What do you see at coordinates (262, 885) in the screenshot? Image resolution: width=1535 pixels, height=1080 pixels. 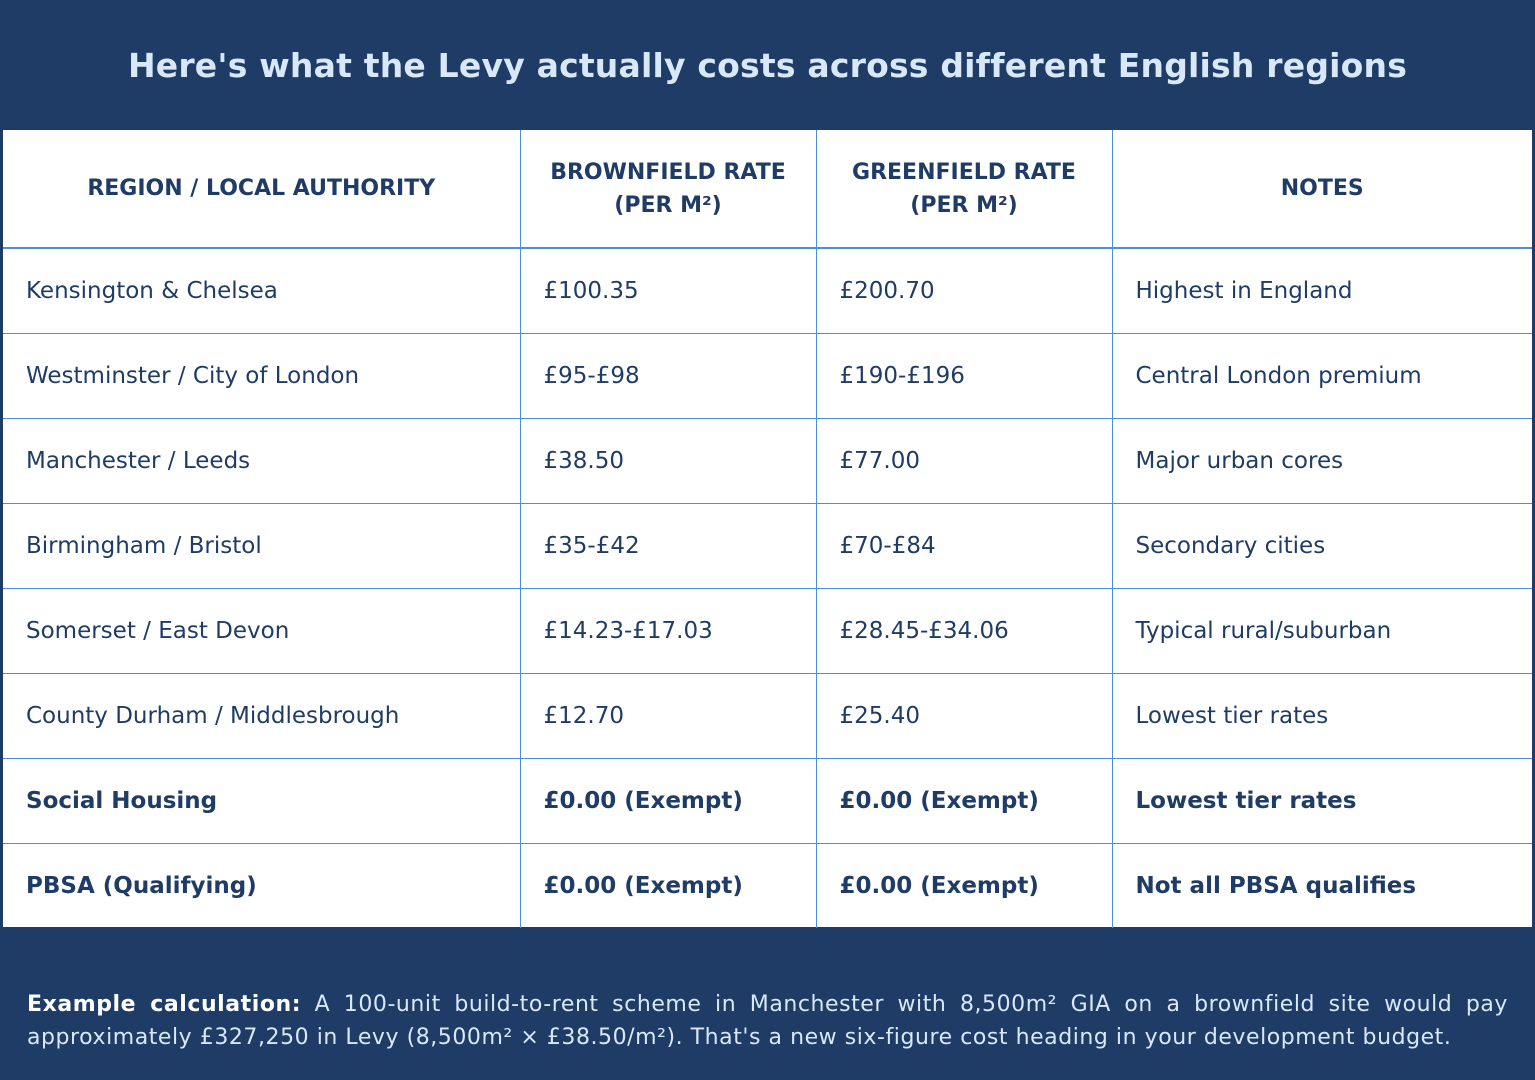 I see `cell-region: PBSA (Qualifying)` at bounding box center [262, 885].